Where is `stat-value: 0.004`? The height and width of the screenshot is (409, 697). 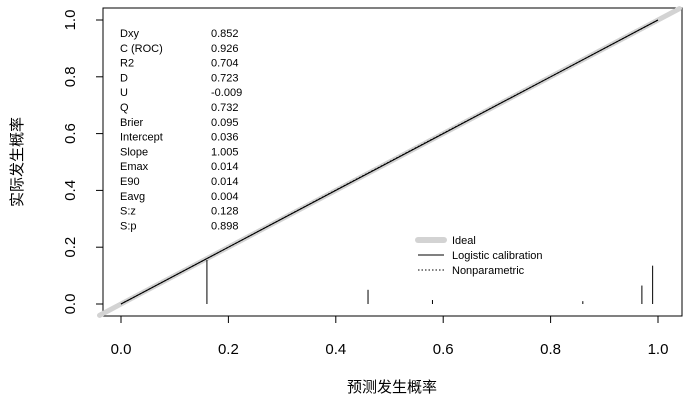
stat-value: 0.004 is located at coordinates (225, 197).